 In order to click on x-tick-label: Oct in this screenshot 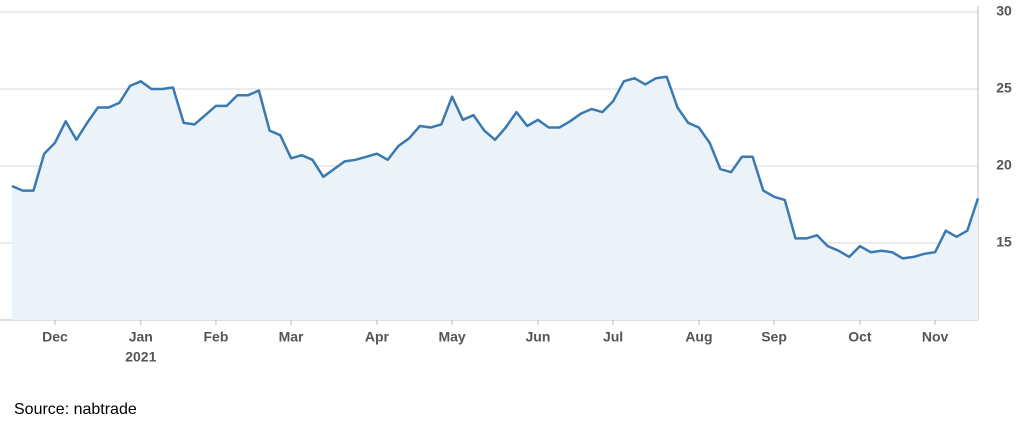, I will do `click(860, 337)`.